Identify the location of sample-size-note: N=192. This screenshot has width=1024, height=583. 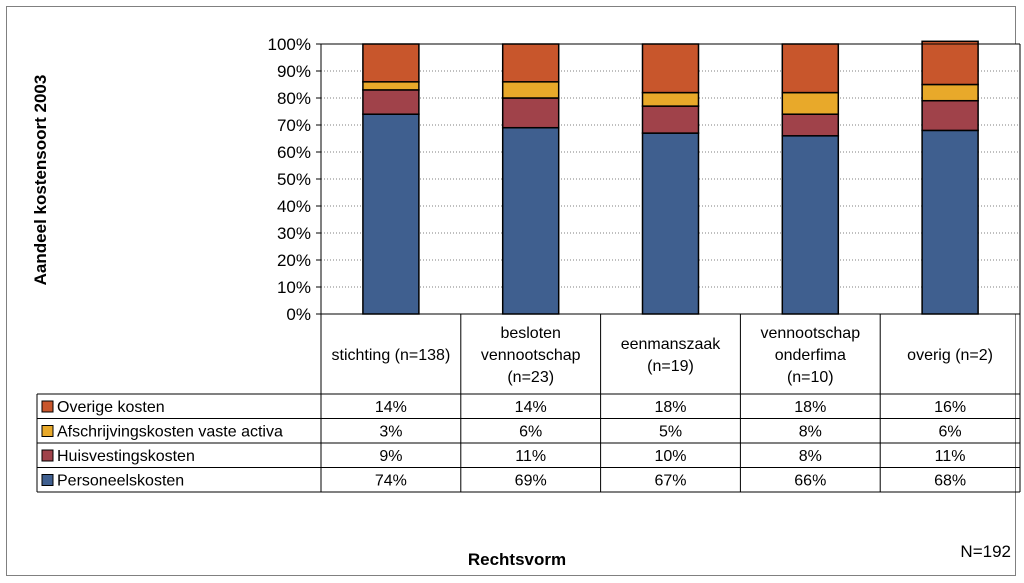
(985, 551).